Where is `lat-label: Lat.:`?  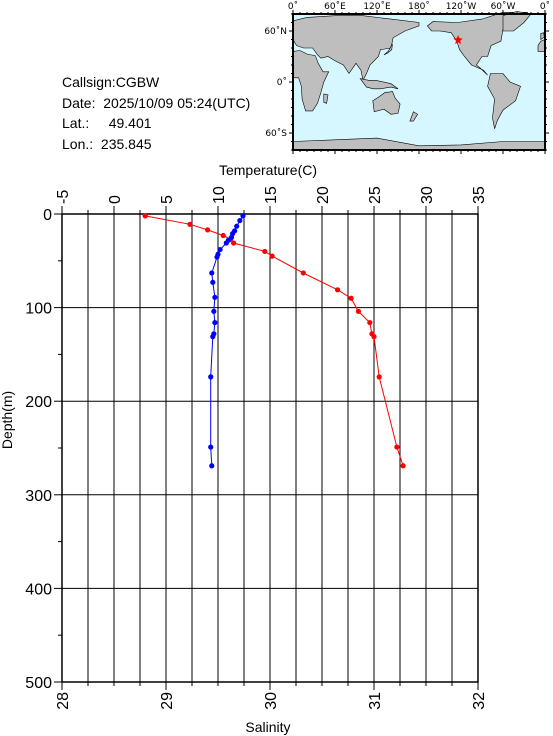
lat-label: Lat.: is located at coordinates (76, 123).